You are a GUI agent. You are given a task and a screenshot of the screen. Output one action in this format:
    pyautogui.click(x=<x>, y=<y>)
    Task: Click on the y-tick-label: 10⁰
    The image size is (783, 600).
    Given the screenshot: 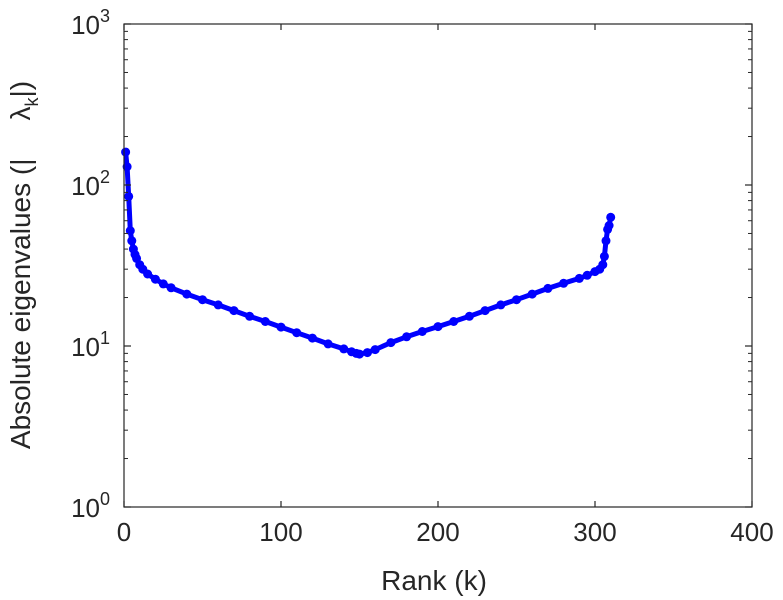 What is the action you would take?
    pyautogui.click(x=90, y=506)
    